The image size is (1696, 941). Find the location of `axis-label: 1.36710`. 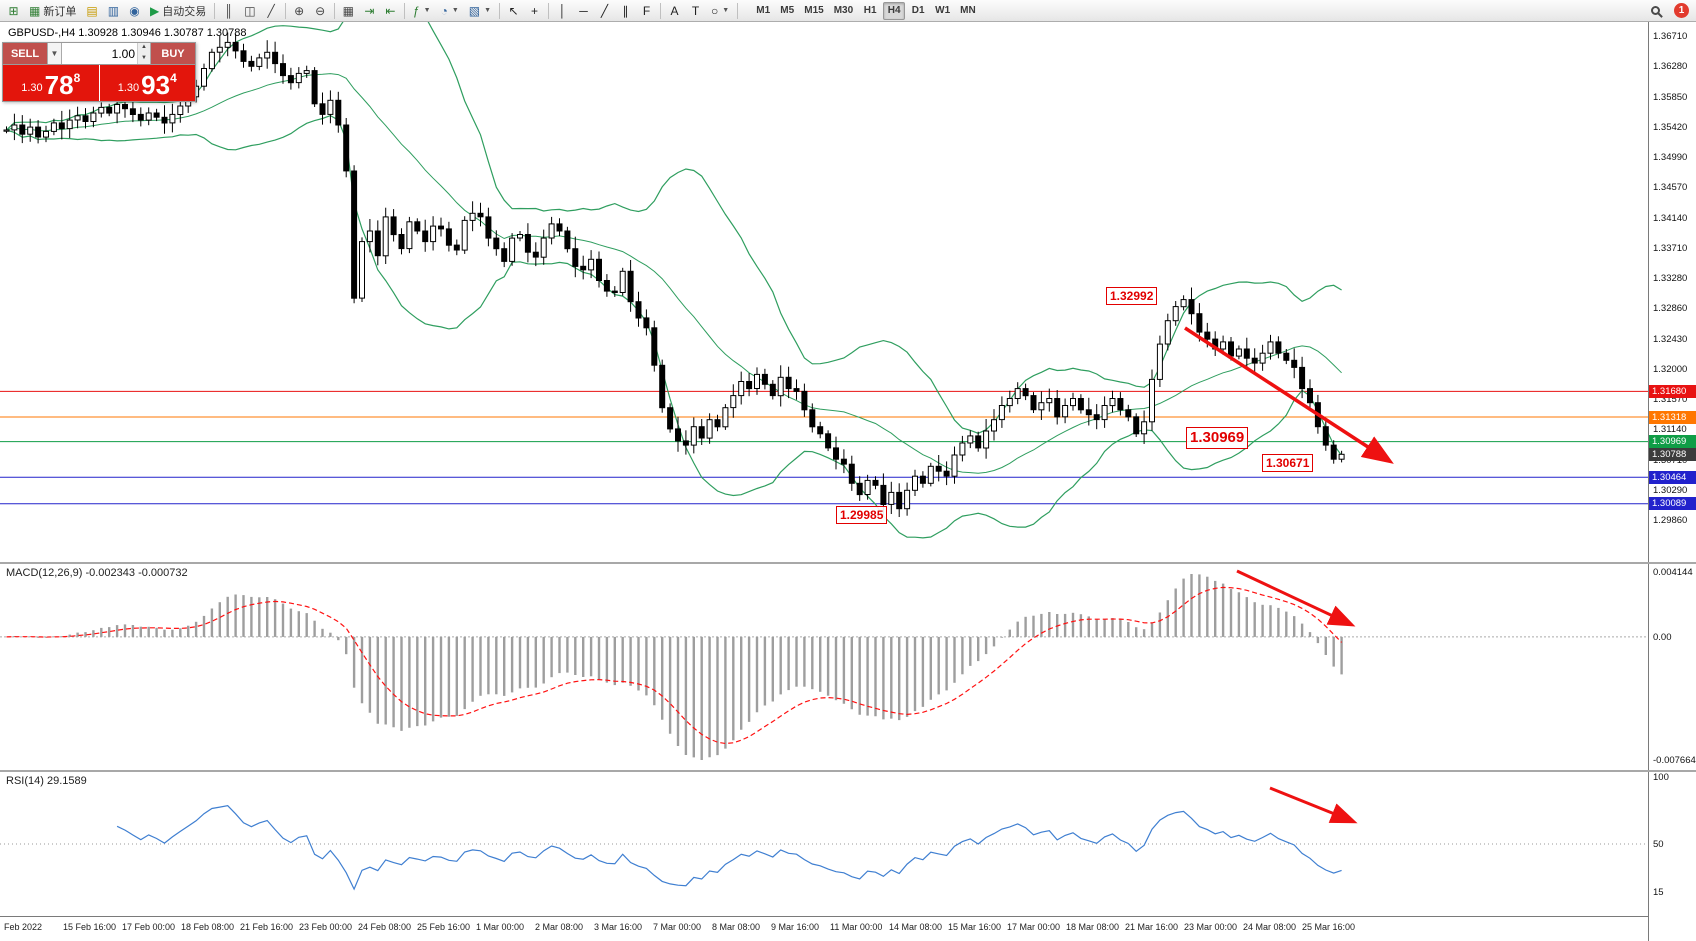

axis-label: 1.36710 is located at coordinates (1670, 36).